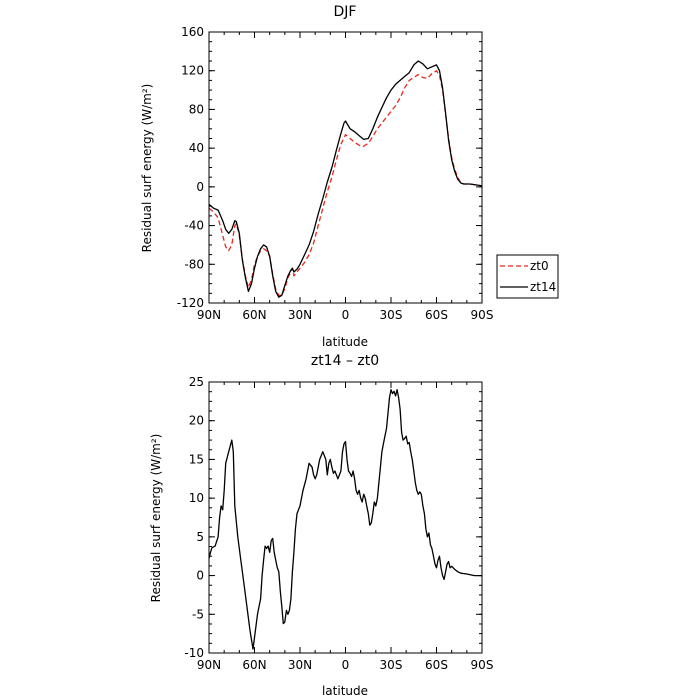 This screenshot has width=700, height=700. Describe the element at coordinates (196, 421) in the screenshot. I see `y-tick-label: 20` at that location.